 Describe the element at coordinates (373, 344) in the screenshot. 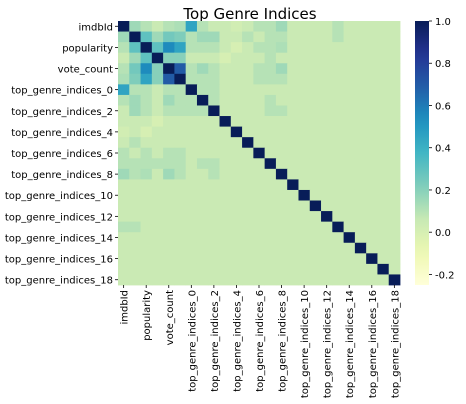

I see `column-label: top_genre_indices_16` at that location.